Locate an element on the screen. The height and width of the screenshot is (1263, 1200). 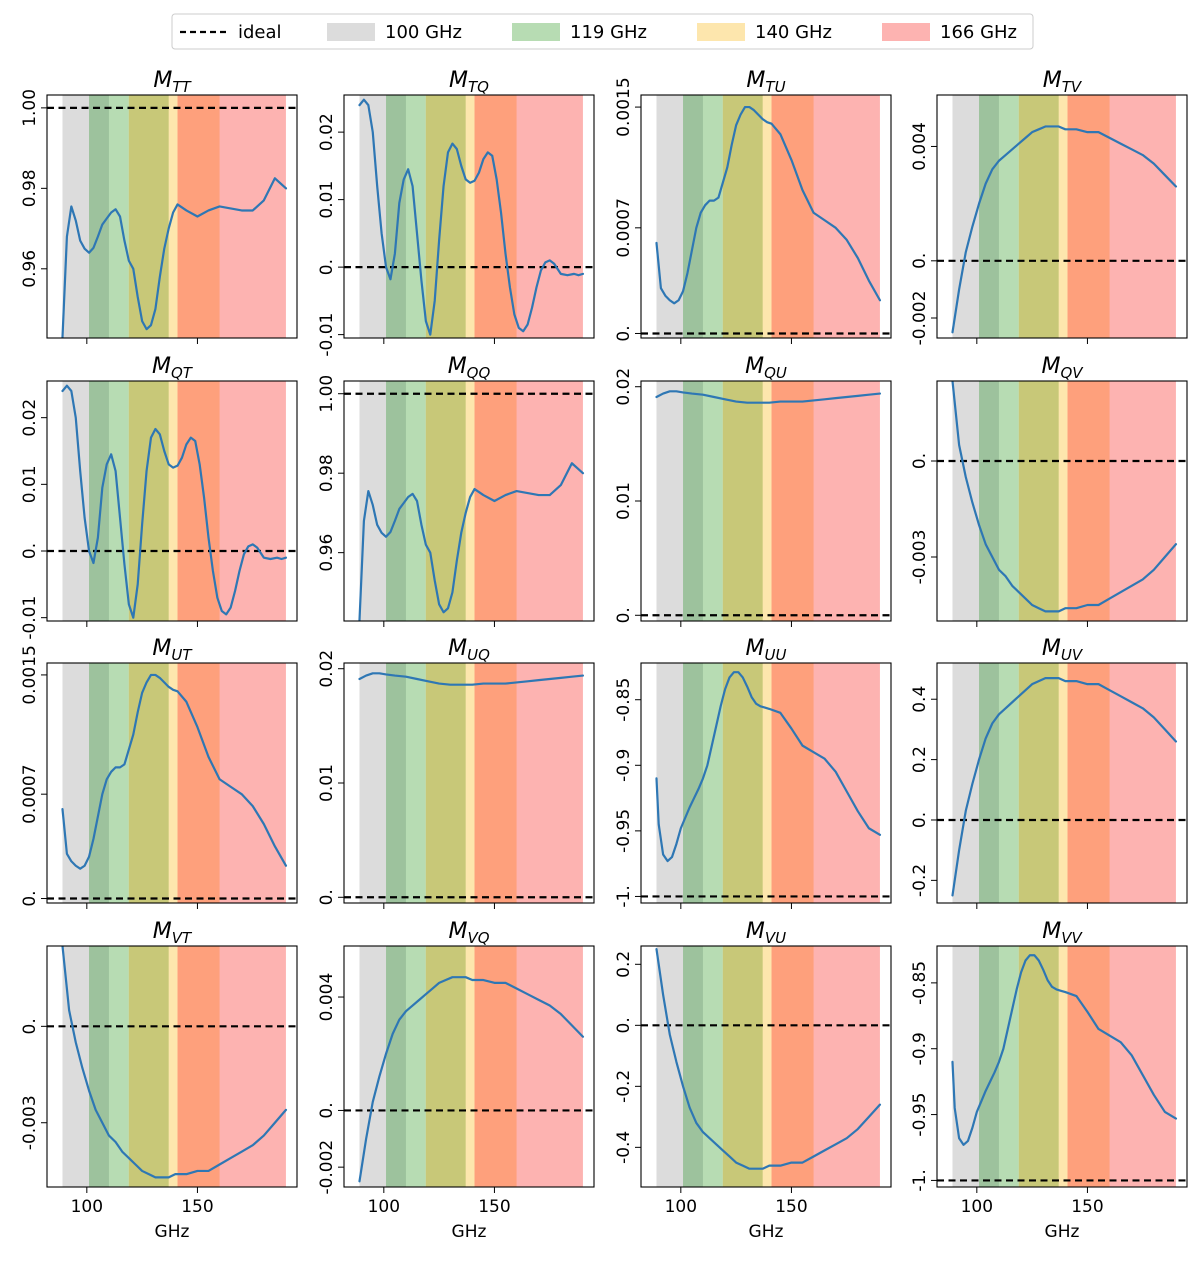
panel-MTV: MTV -0.002 0. 0.004 is located at coordinates (1049, 207).